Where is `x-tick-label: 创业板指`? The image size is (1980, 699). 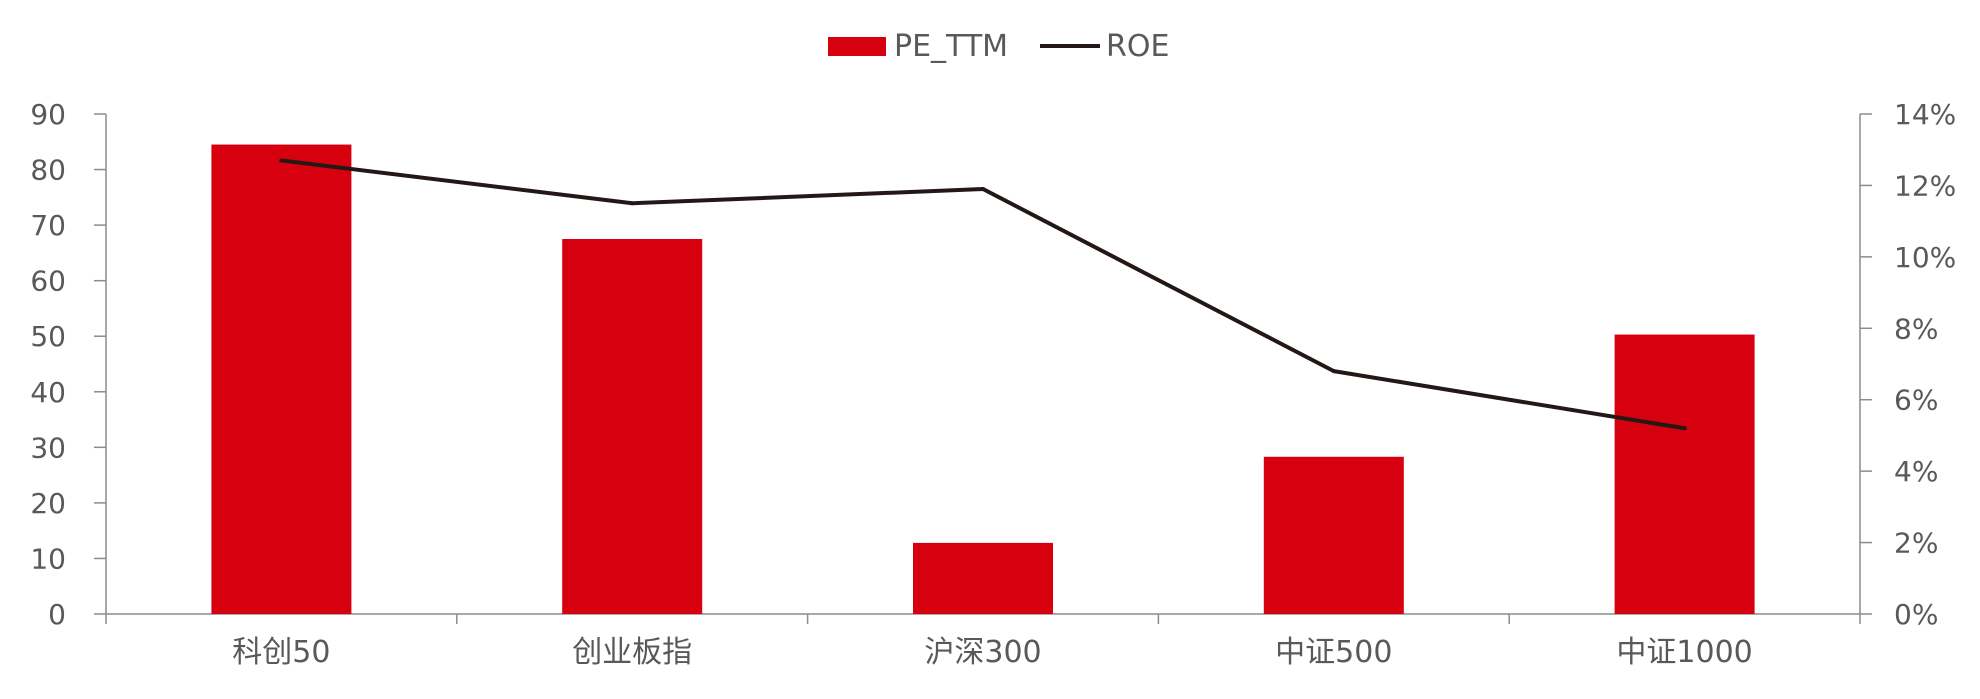
x-tick-label: 创业板指 is located at coordinates (632, 652).